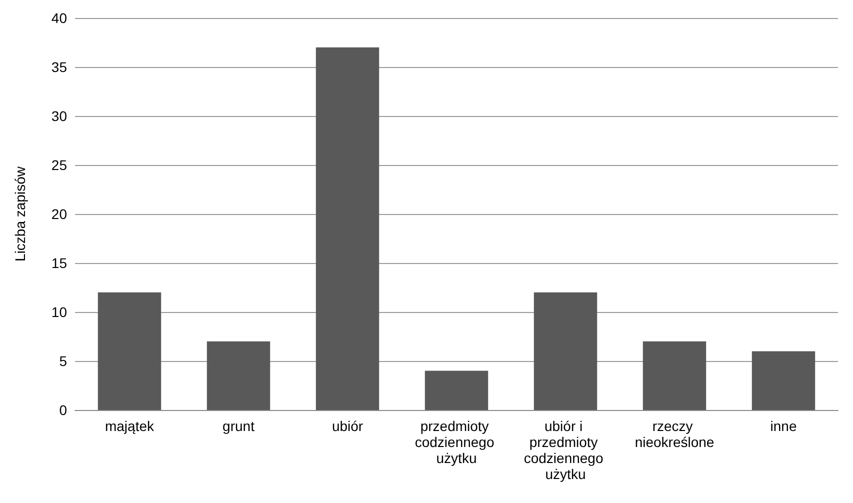 The width and height of the screenshot is (853, 503). Describe the element at coordinates (59, 18) in the screenshot. I see `y-tick-label: 40` at that location.